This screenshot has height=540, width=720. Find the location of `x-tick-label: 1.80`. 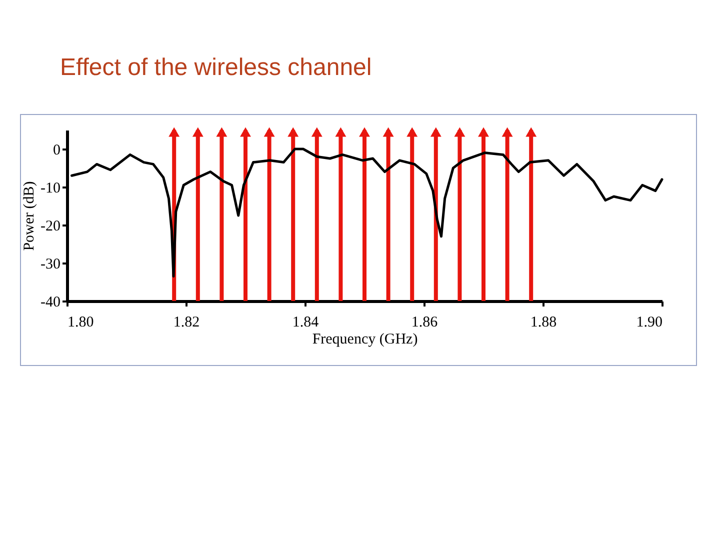

x-tick-label: 1.80 is located at coordinates (81, 322).